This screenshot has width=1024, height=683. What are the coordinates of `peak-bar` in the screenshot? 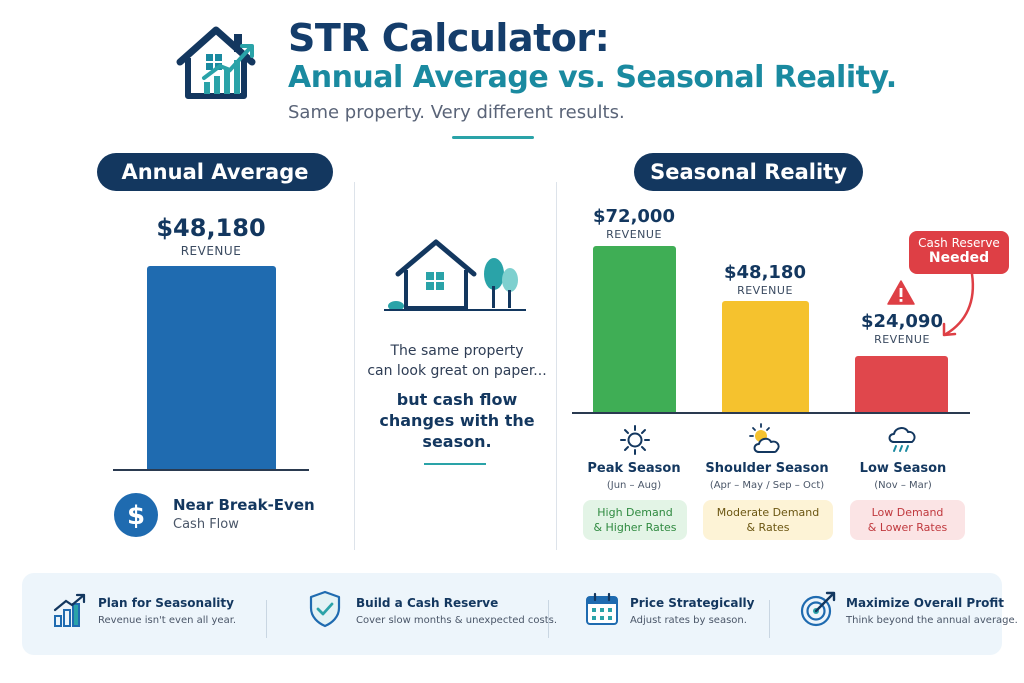 It's located at (634, 329).